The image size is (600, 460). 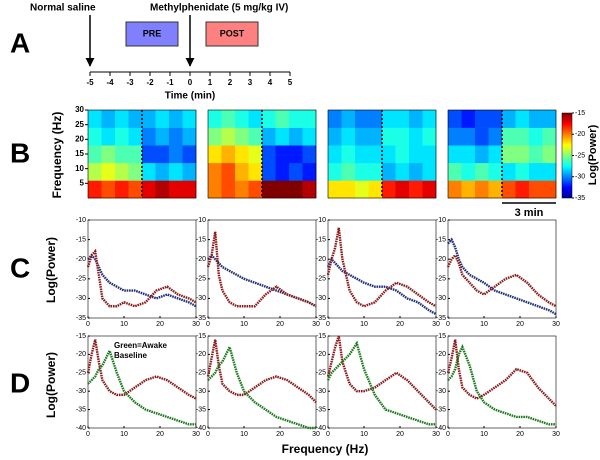 What do you see at coordinates (501, 373) in the screenshot?
I see `series-line` at bounding box center [501, 373].